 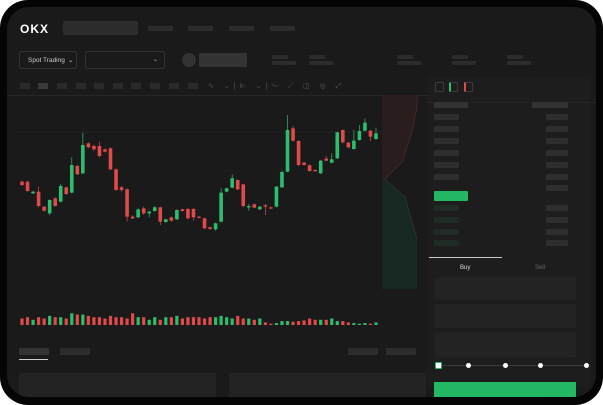 What do you see at coordinates (505, 389) in the screenshot?
I see `buy-button` at bounding box center [505, 389].